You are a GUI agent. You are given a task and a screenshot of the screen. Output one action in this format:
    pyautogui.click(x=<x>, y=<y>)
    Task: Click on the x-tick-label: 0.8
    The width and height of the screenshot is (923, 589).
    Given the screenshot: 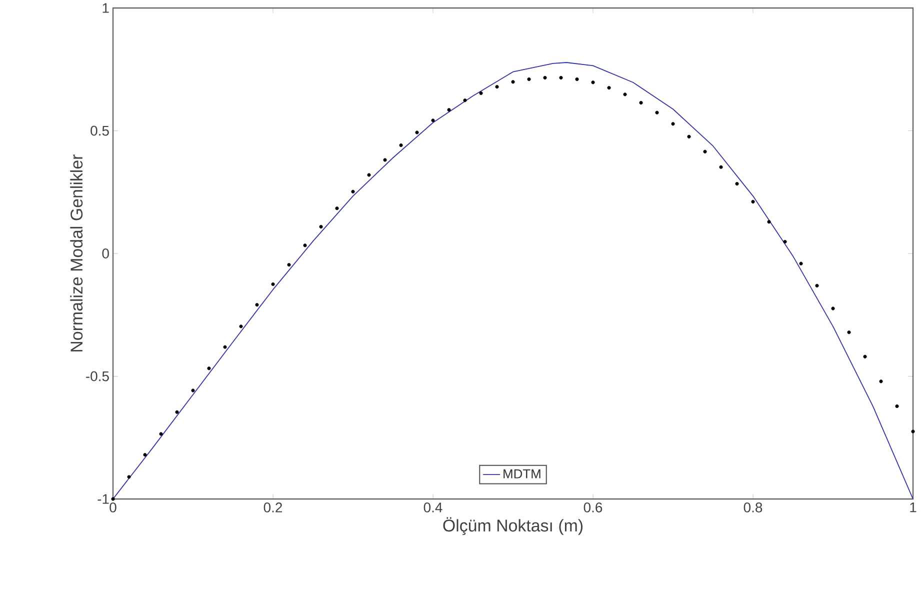 What is the action you would take?
    pyautogui.click(x=753, y=507)
    